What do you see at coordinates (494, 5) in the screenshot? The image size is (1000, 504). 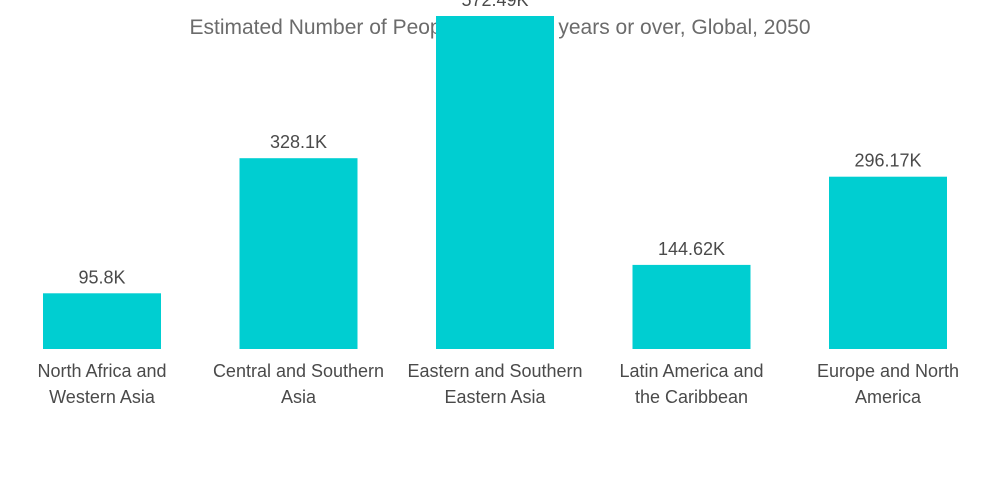 I see `bar-value-label-2: 572.49K` at bounding box center [494, 5].